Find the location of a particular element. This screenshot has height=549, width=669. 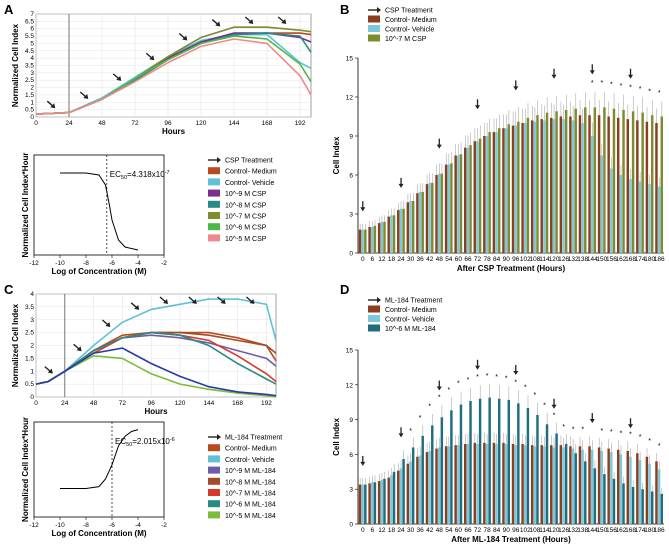

b-xtick-label: 156 is located at coordinates (611, 259).